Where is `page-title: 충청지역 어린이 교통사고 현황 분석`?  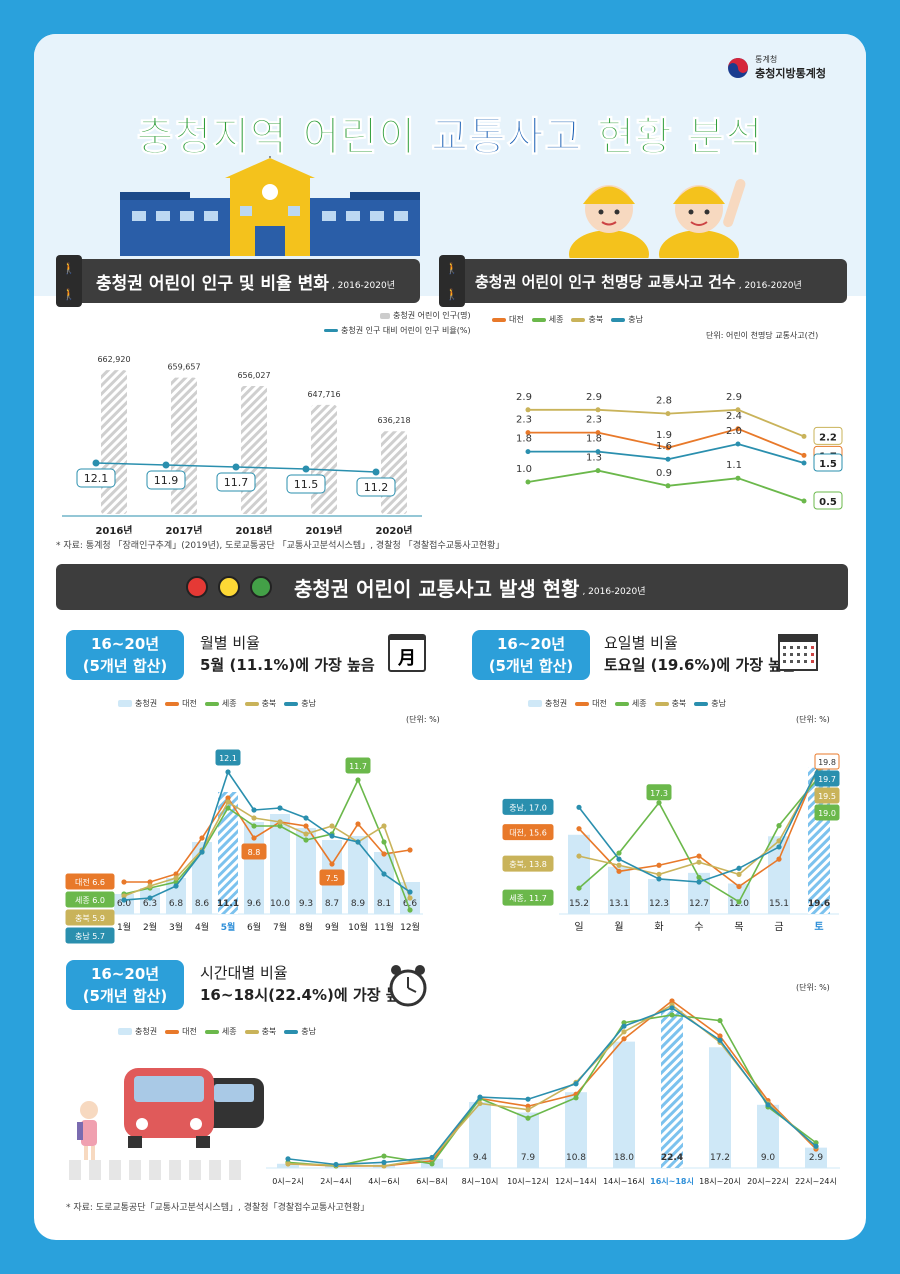 page-title: 충청지역 어린이 교통사고 현황 분석 is located at coordinates (450, 133).